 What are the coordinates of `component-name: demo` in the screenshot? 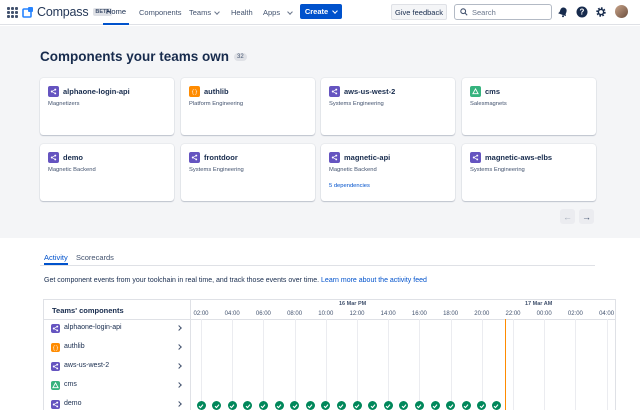 It's located at (73, 157).